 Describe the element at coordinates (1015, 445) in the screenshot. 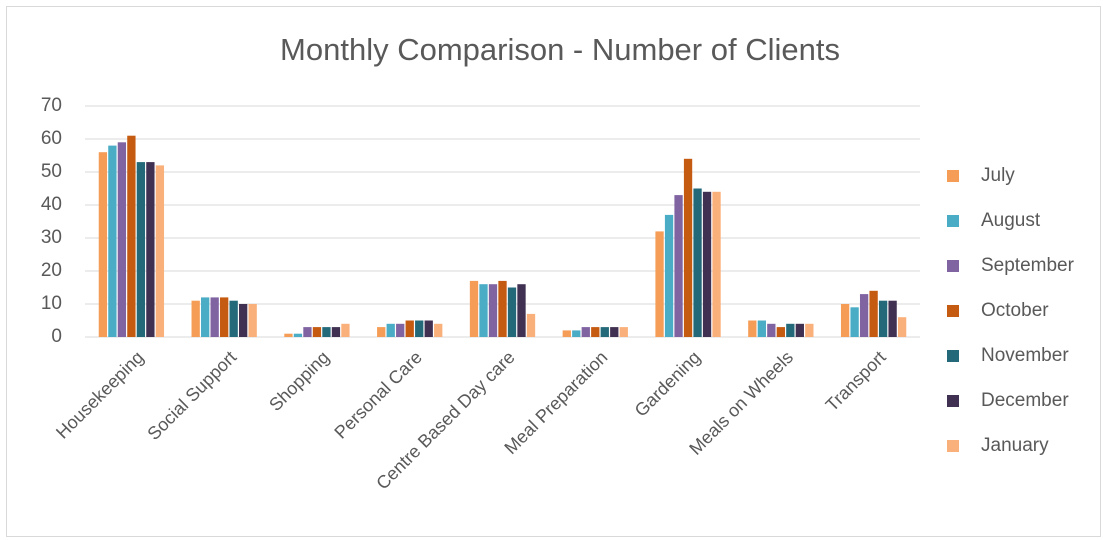

I see `legend-label: January` at that location.